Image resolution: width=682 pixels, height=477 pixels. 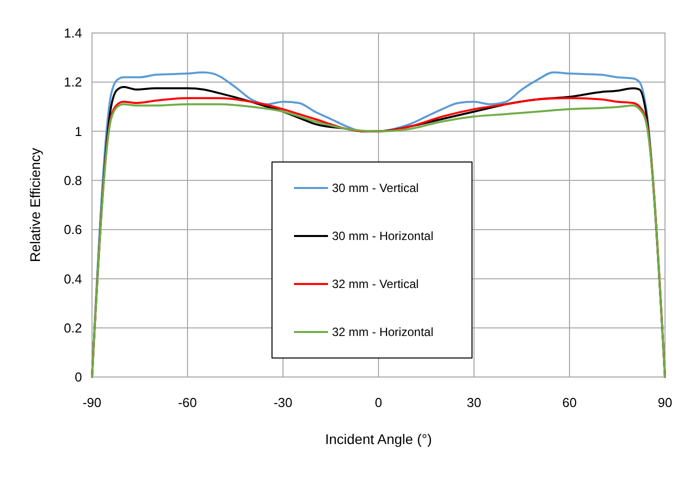 I want to click on legend-label: 32 mm - Horizontal, so click(x=383, y=332).